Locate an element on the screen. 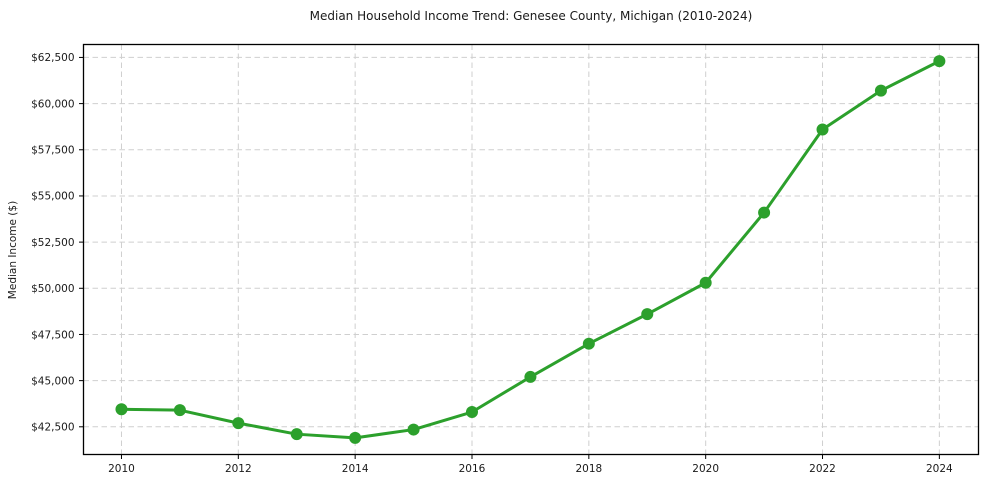  y-tick-label: $47,500 is located at coordinates (52, 335).